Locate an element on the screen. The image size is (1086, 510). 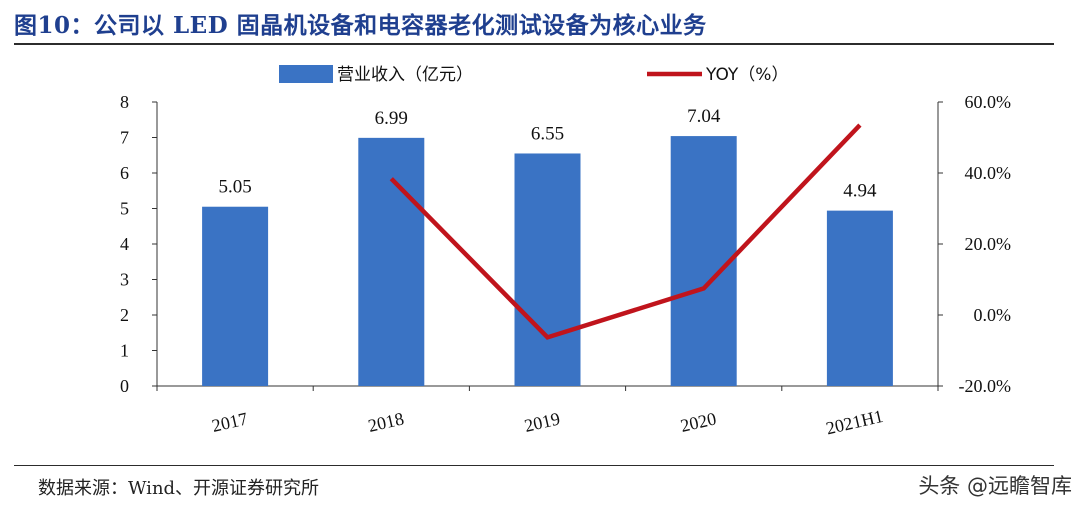
footer-divider is located at coordinates (534, 465).